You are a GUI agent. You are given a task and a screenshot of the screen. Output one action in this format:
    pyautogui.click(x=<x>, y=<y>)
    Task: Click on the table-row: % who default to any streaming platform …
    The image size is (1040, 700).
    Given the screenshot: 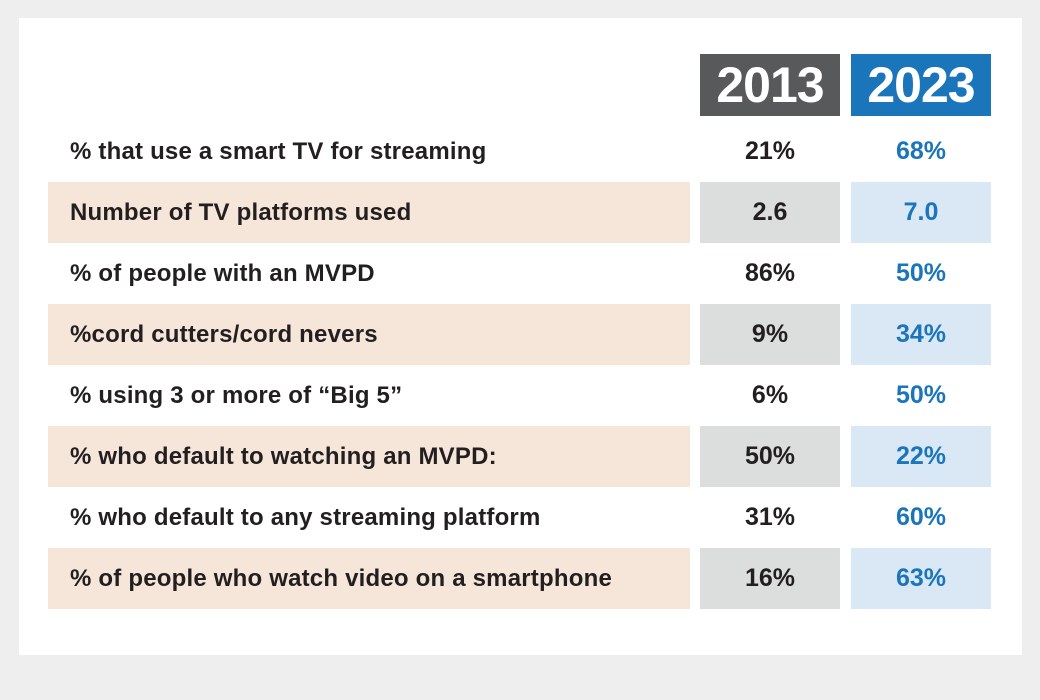 What is the action you would take?
    pyautogui.click(x=520, y=517)
    